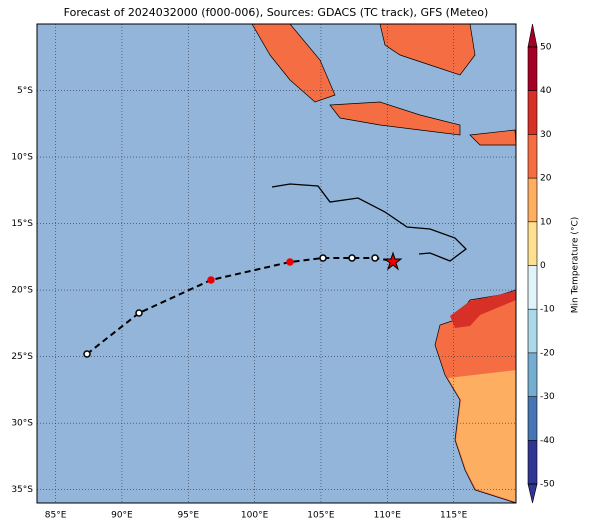 This screenshot has height=528, width=591. What do you see at coordinates (22, 490) in the screenshot?
I see `y-tick-label: 35°S` at bounding box center [22, 490].